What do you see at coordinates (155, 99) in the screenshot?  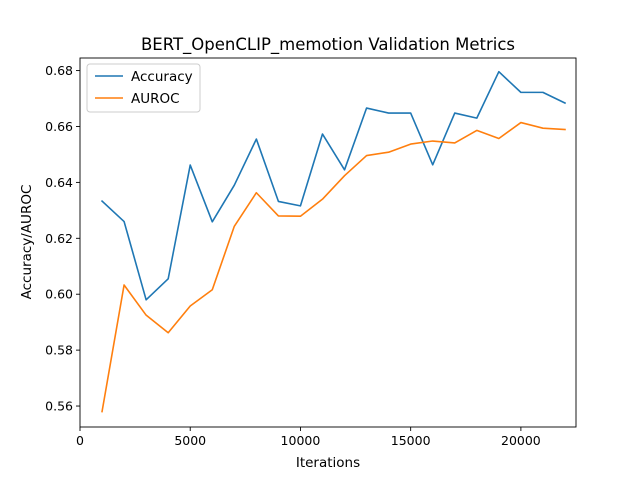 I see `legend-label-auroc: AUROC` at bounding box center [155, 99].